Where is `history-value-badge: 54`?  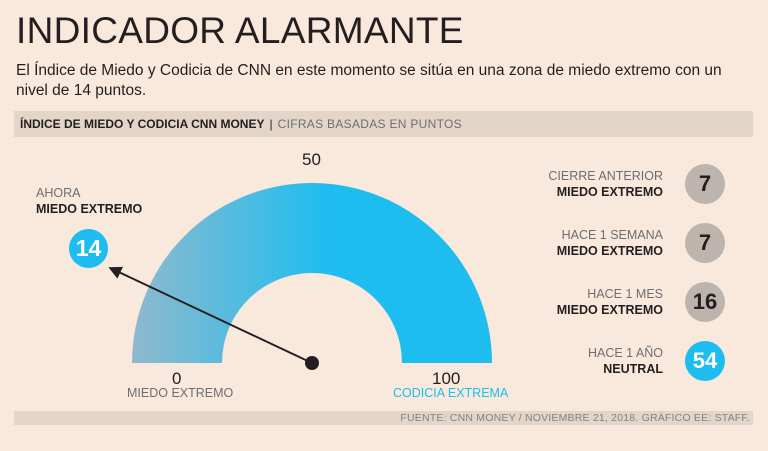 history-value-badge: 54 is located at coordinates (705, 361).